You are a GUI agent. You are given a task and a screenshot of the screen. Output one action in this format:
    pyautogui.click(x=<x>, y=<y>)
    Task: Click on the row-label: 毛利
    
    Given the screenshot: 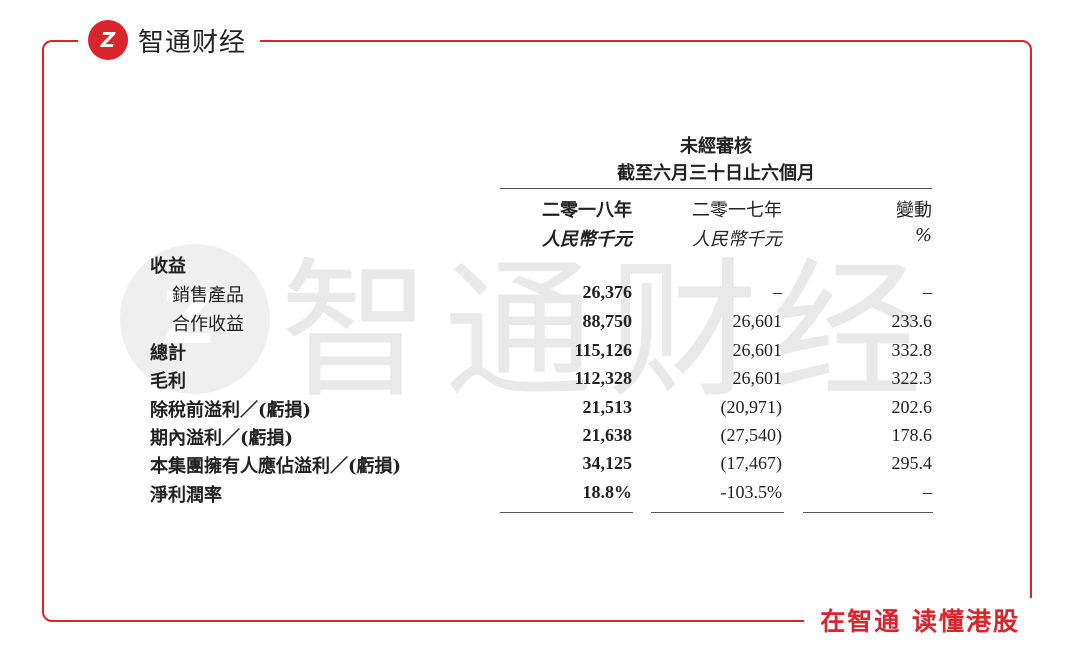 What is the action you would take?
    pyautogui.click(x=168, y=381)
    